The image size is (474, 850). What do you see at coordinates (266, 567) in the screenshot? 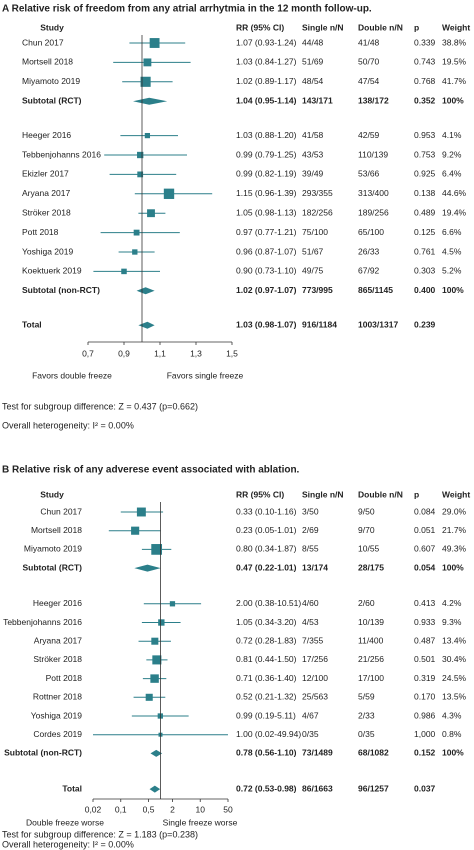
I see `cell-text: 0.47 (0.22-1.01)` at bounding box center [266, 567].